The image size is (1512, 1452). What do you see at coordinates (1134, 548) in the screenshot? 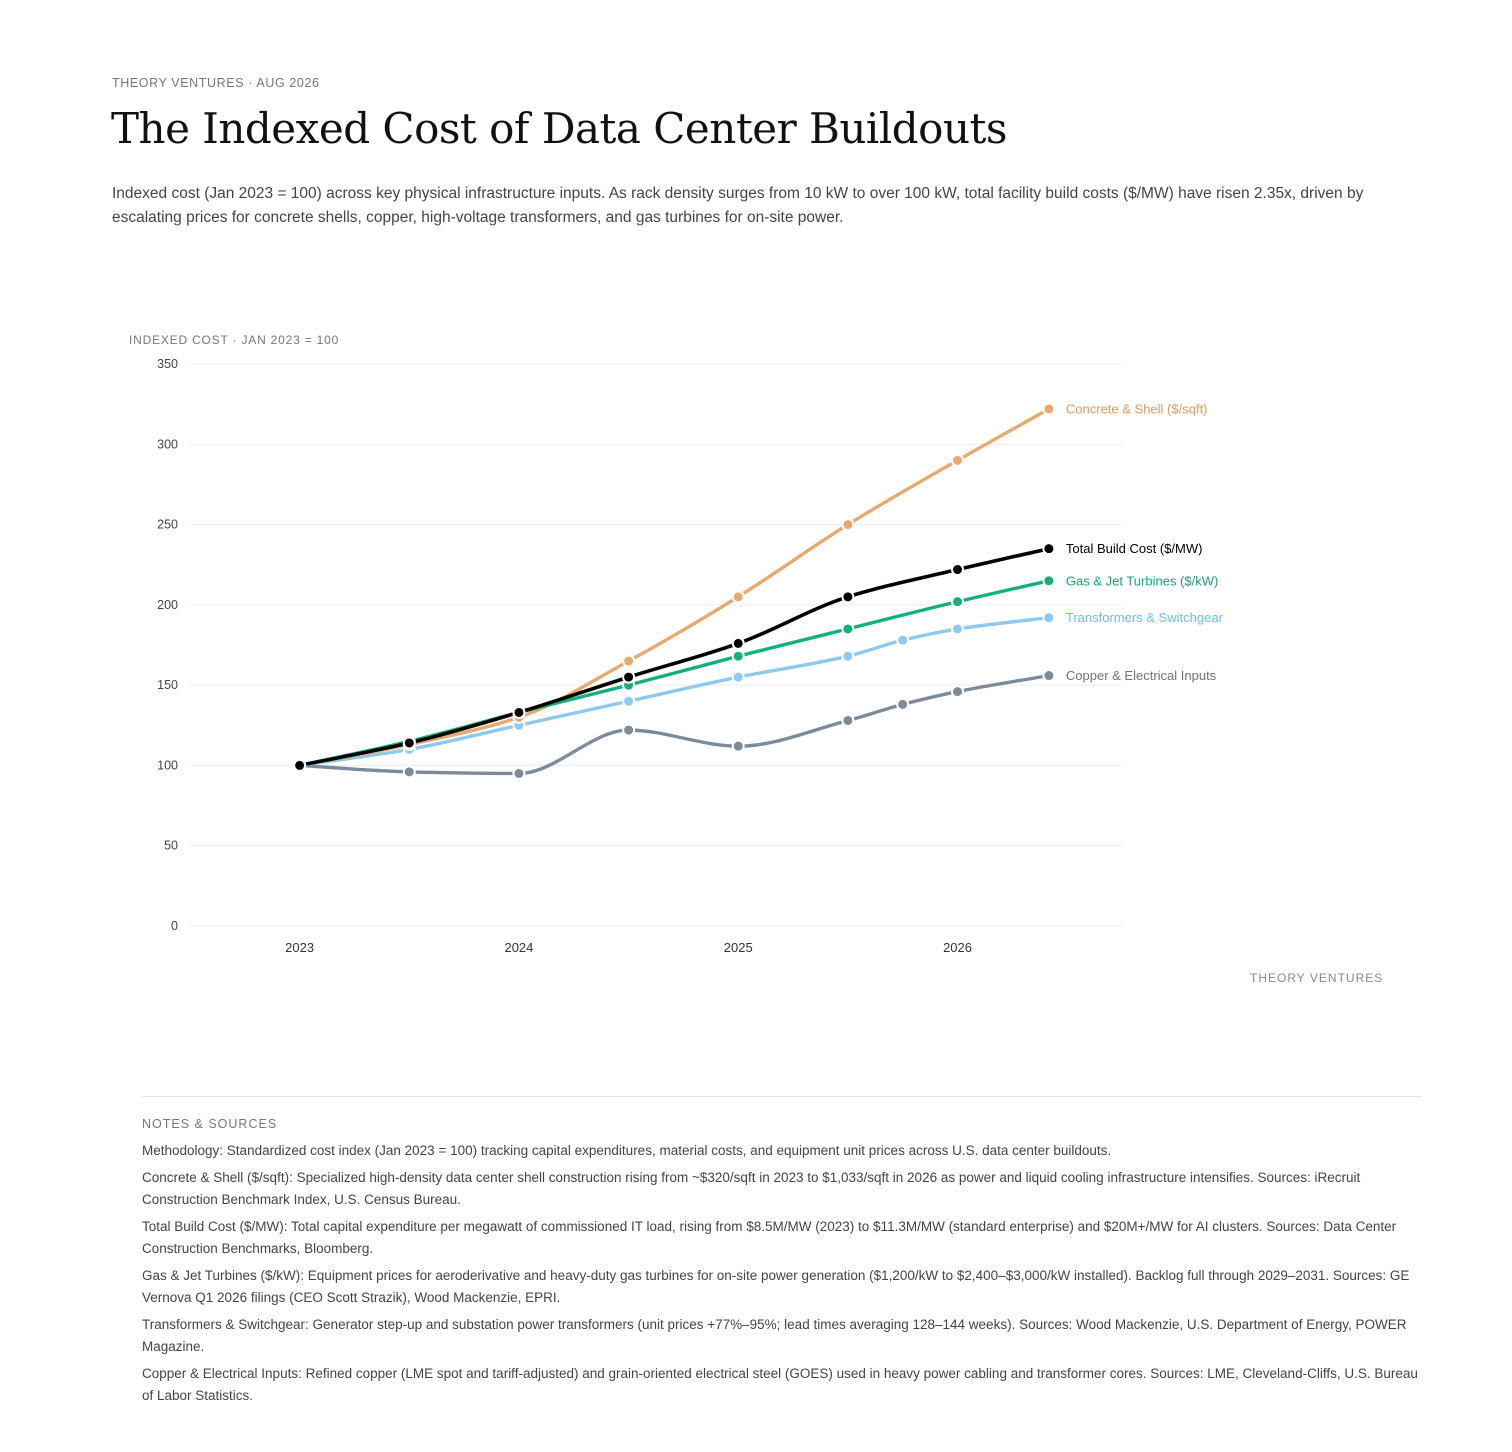
I see `series-label-total-build-cost-mw: Total Build Cost ($/MW)` at bounding box center [1134, 548].